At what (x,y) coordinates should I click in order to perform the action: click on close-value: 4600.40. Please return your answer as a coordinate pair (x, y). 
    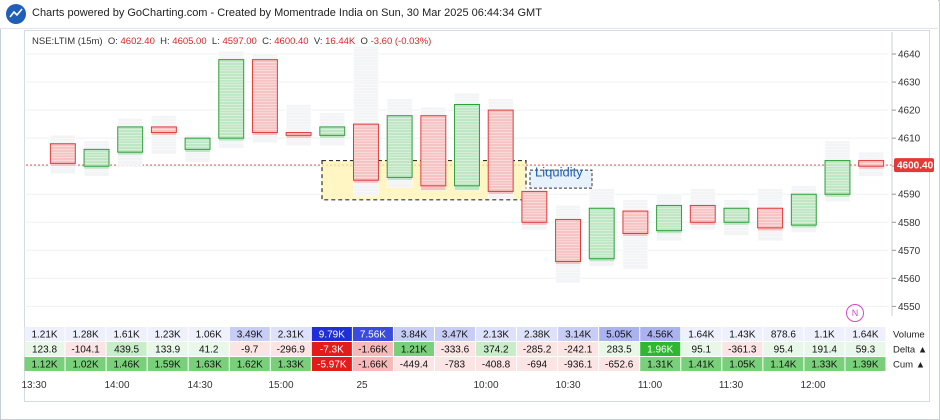
    Looking at the image, I should click on (291, 41).